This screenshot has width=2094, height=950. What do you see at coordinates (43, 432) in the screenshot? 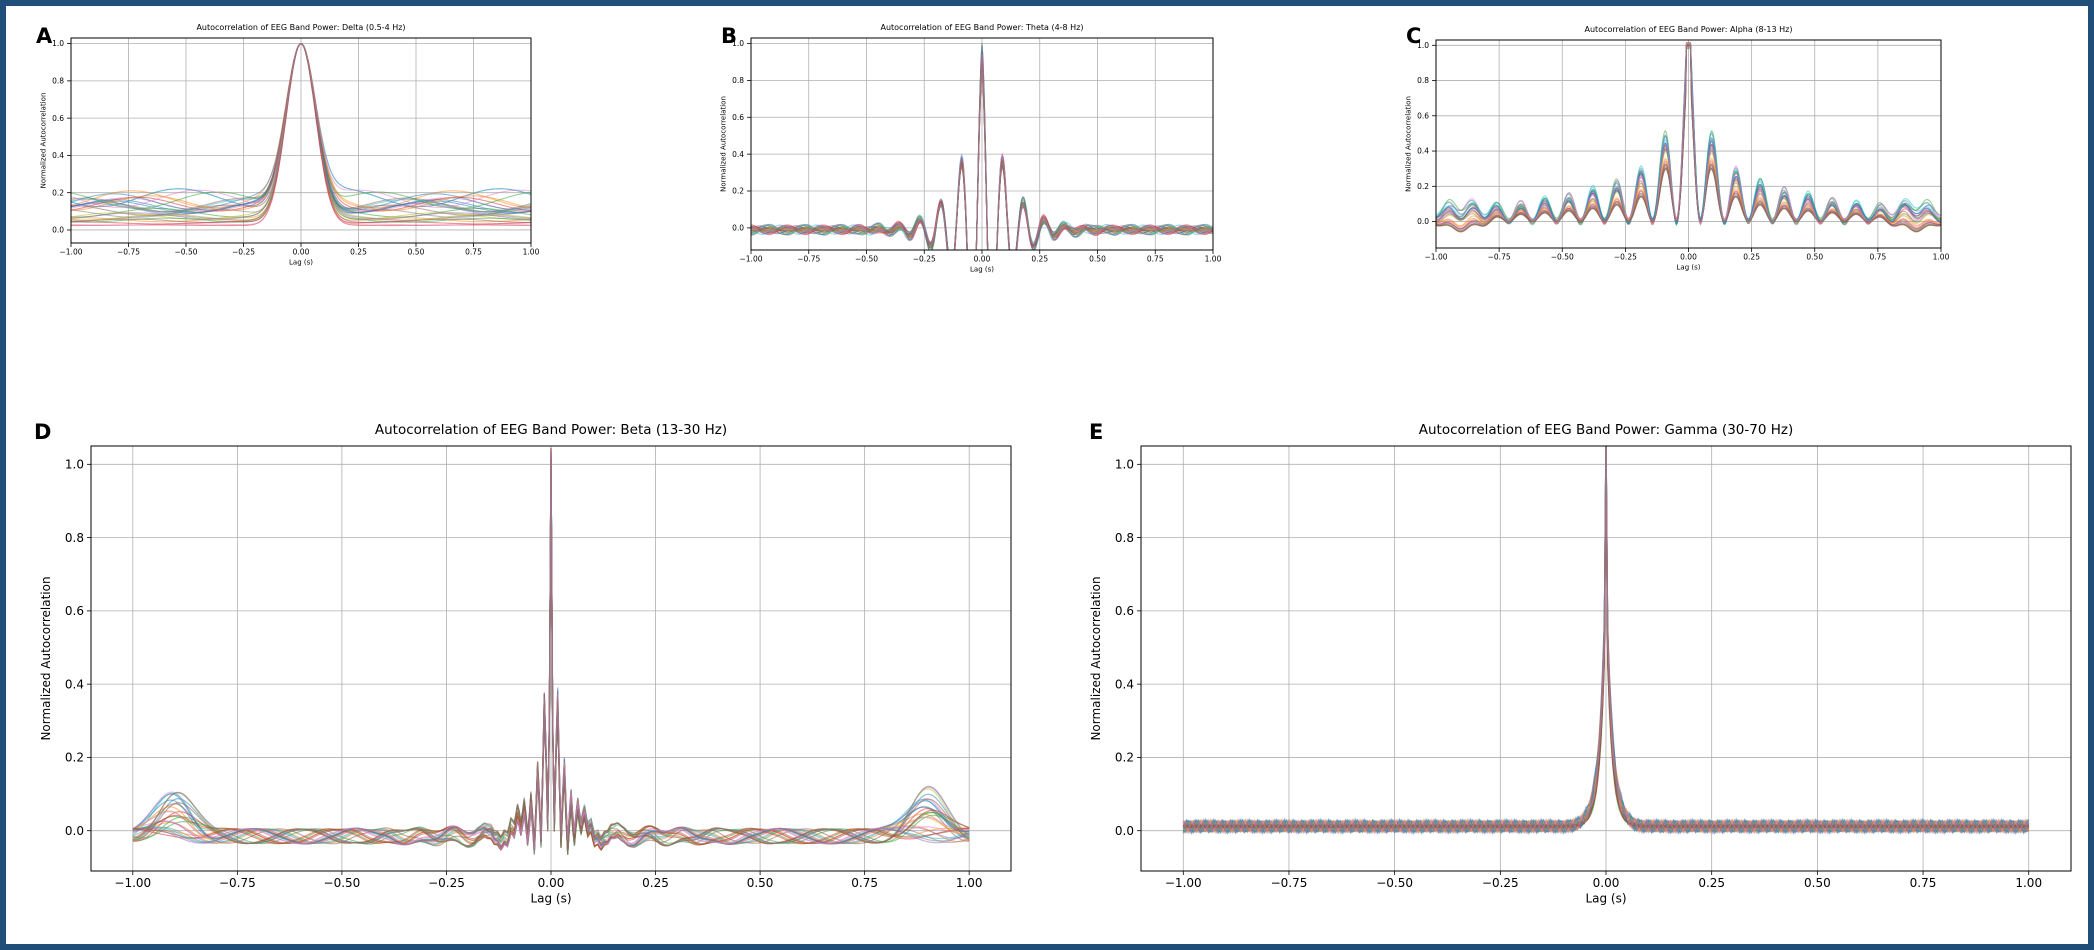
I see `panel-letter: D` at bounding box center [43, 432].